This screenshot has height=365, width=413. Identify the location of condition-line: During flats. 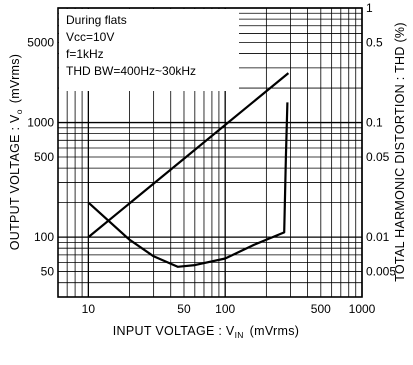
(96, 20).